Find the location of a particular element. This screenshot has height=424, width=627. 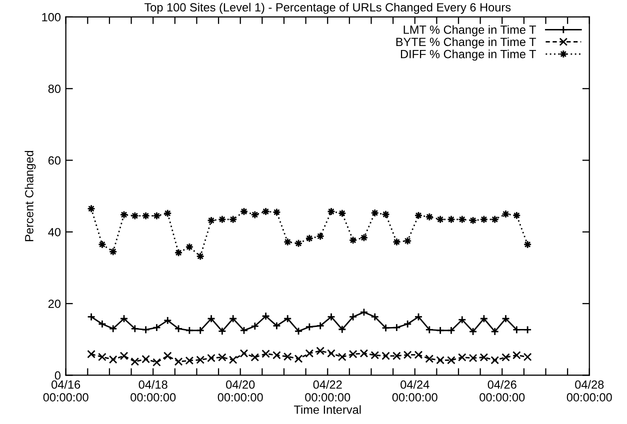

x-tick-label: 04/18 00:00:00 is located at coordinates (153, 391).